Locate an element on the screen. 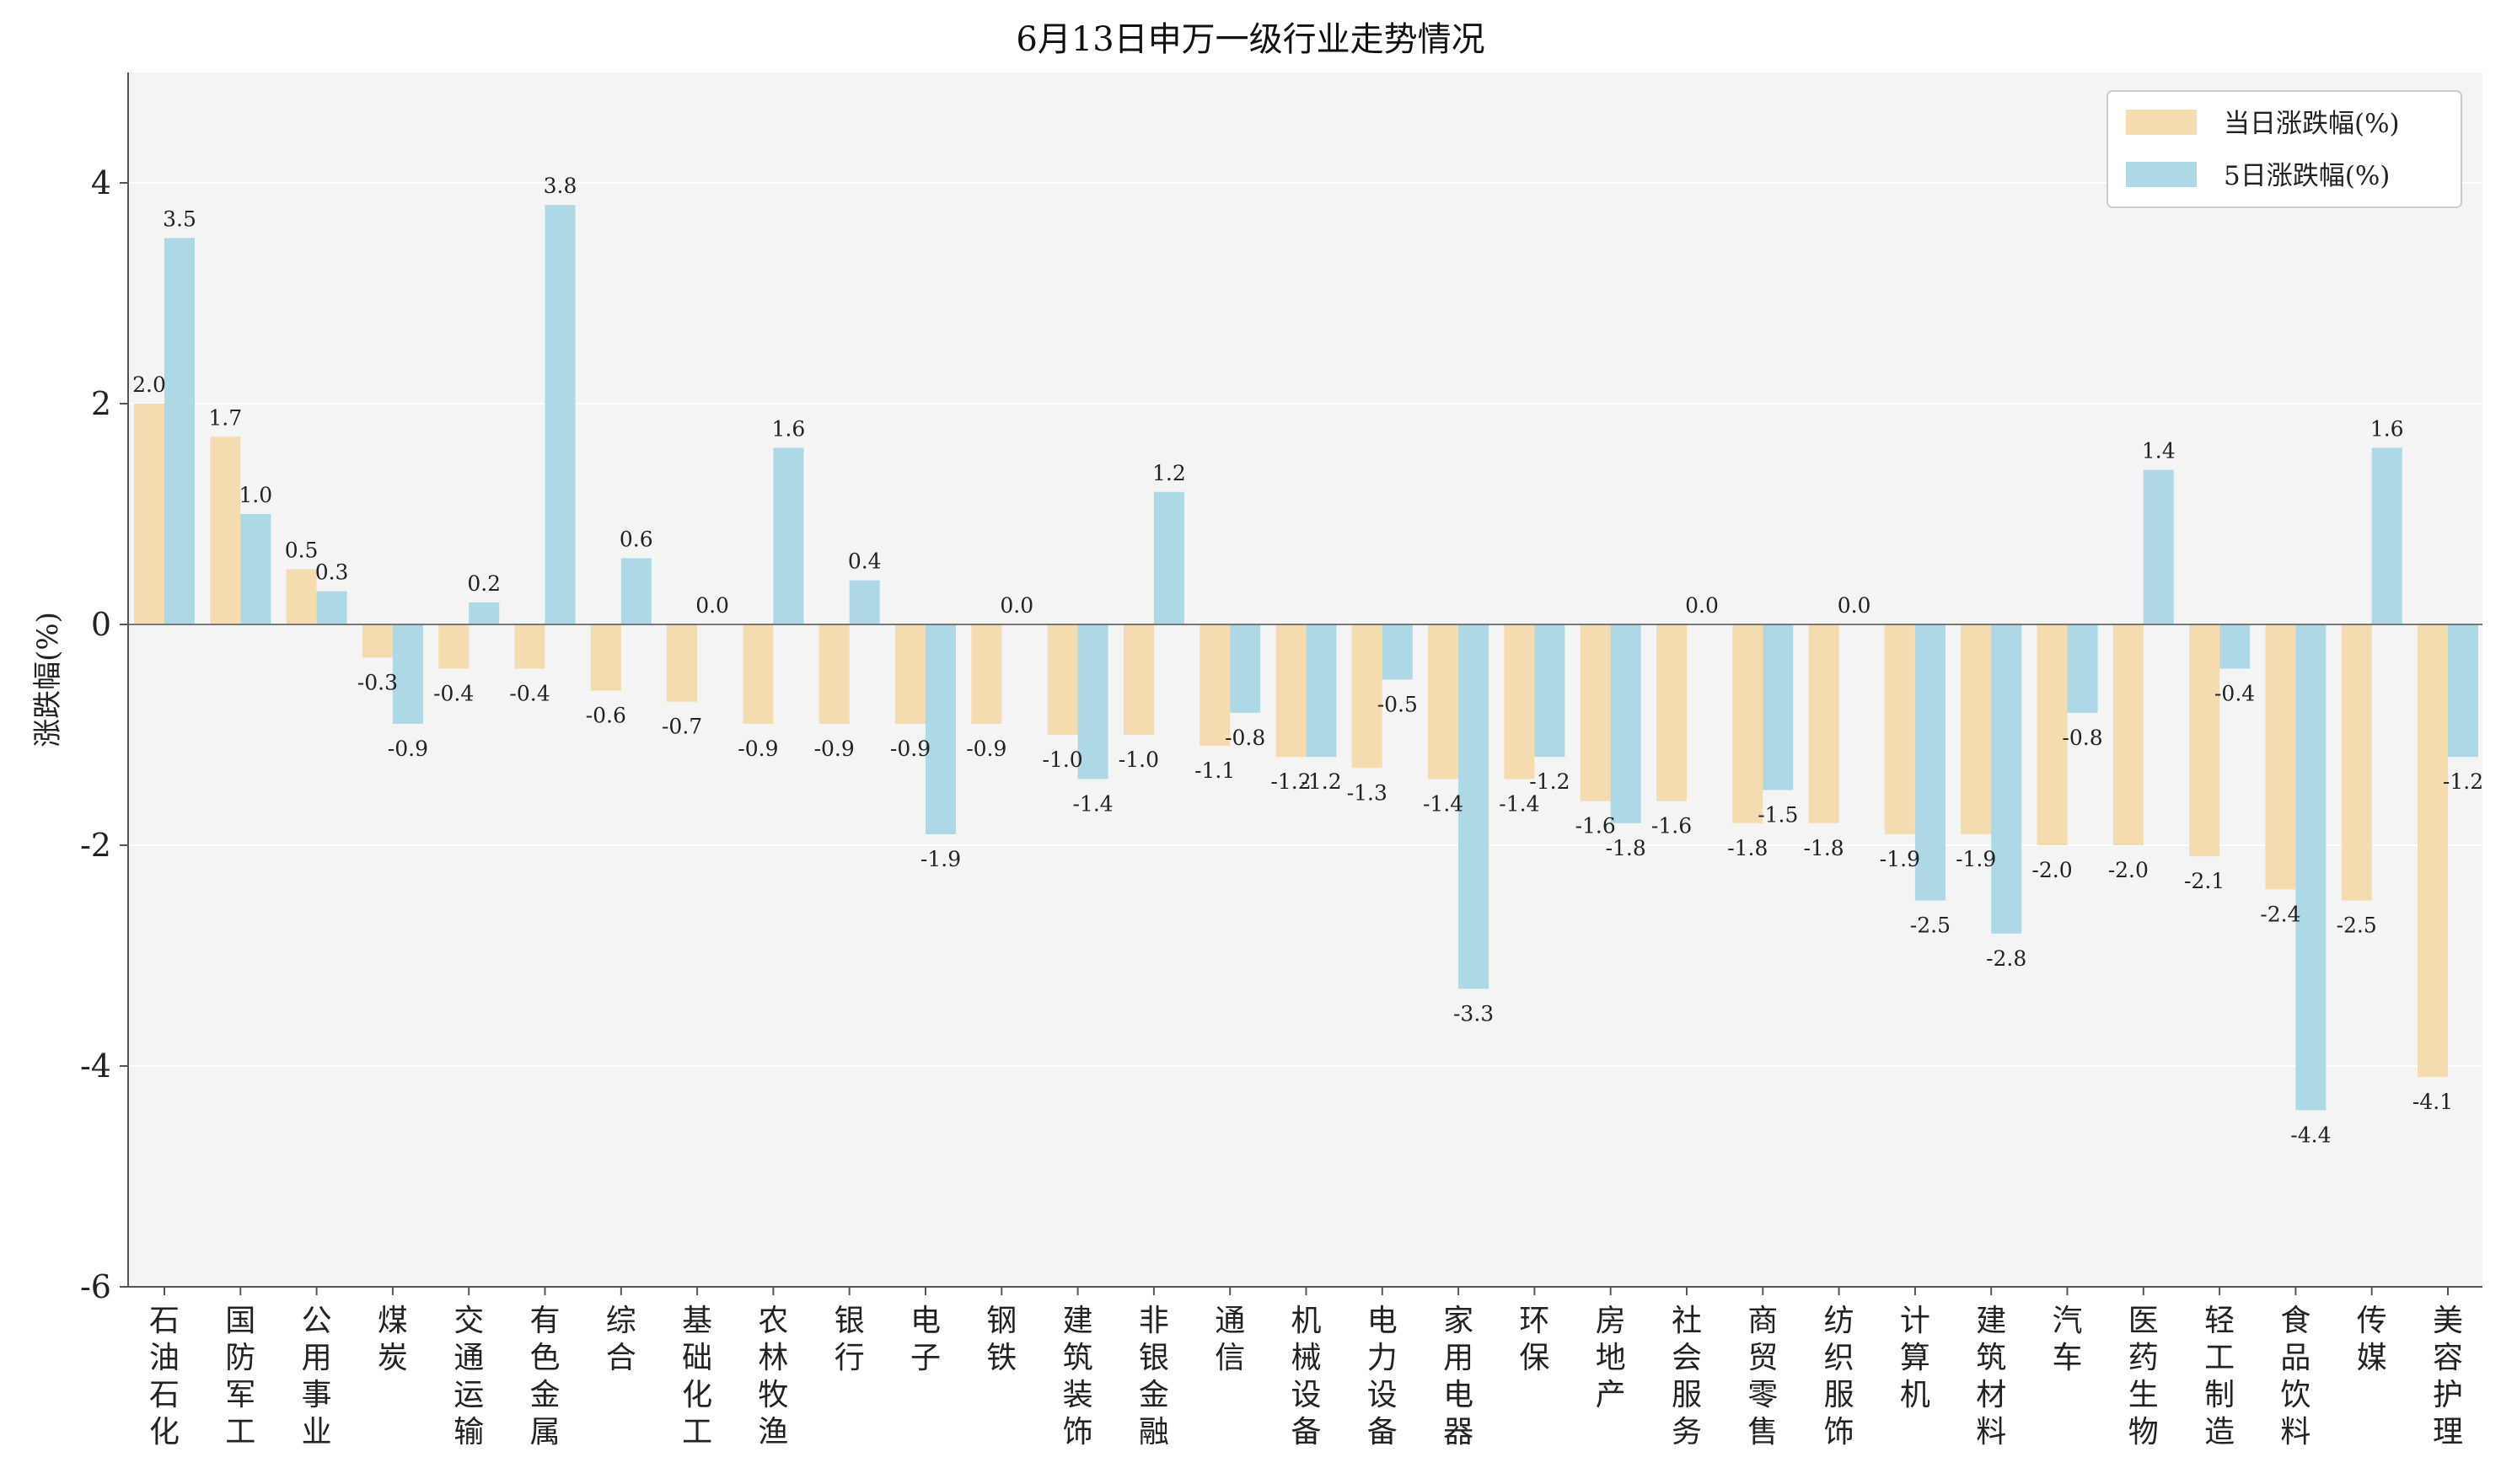  x-tick-label: 国防军工 is located at coordinates (240, 1376).